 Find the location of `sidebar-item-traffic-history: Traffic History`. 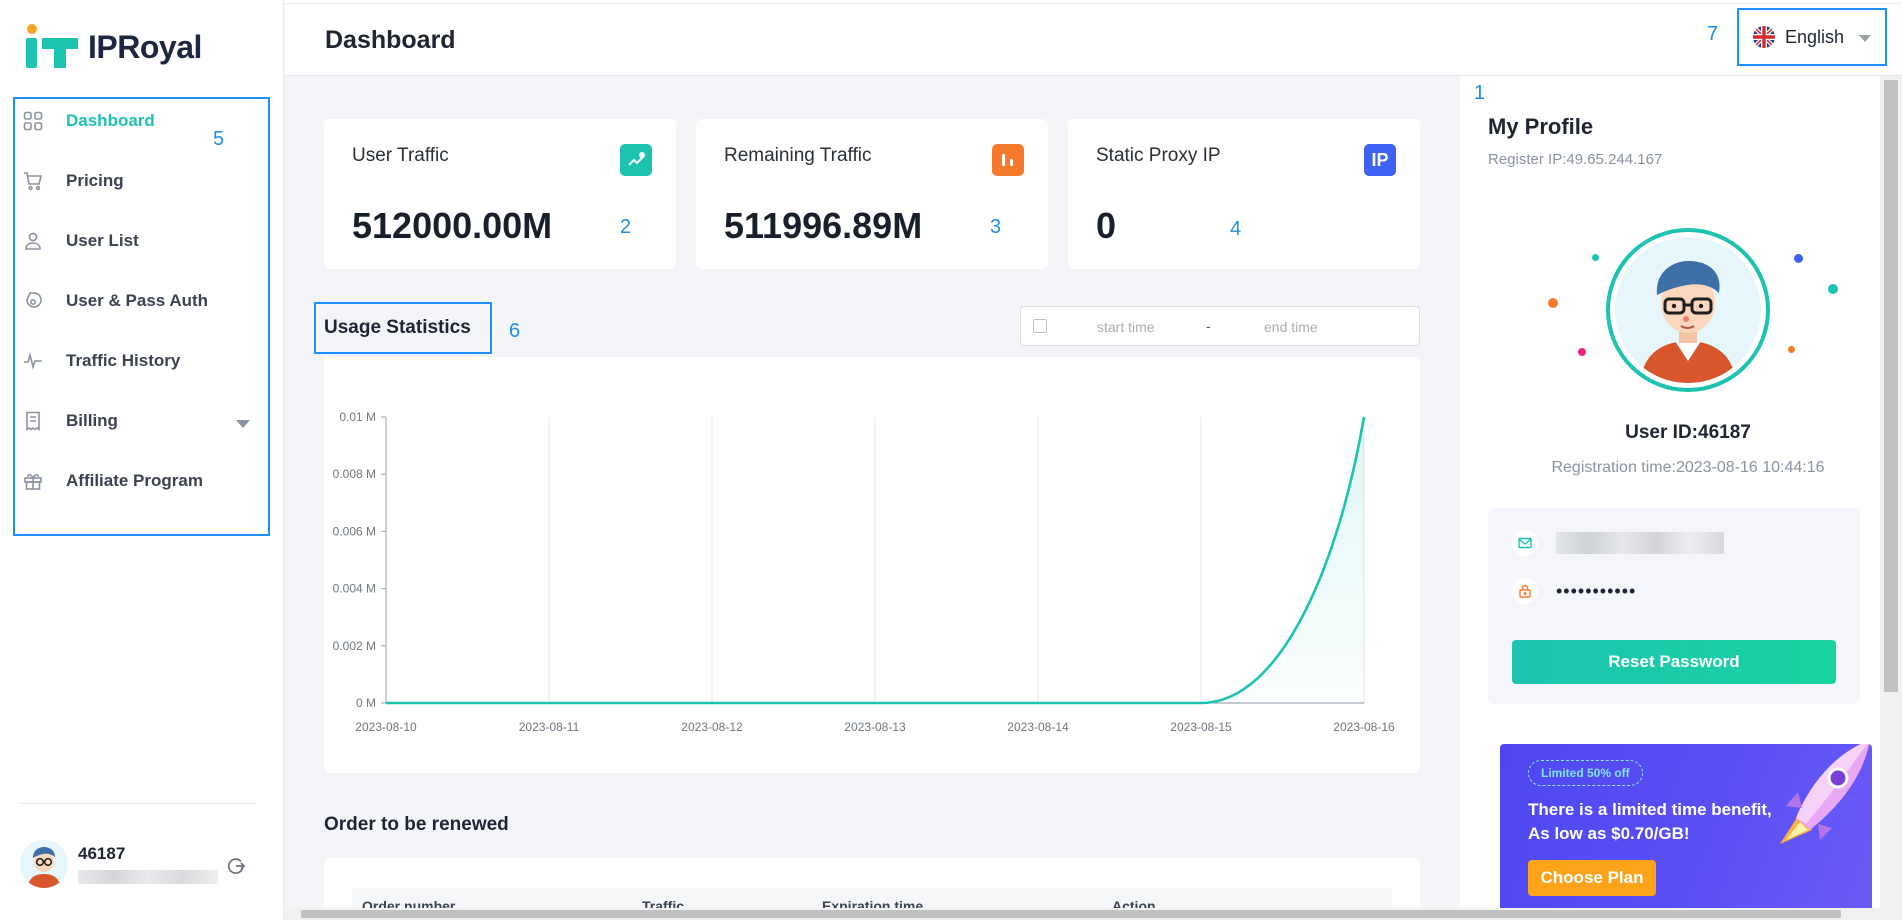

sidebar-item-traffic-history: Traffic History is located at coordinates (101, 361).